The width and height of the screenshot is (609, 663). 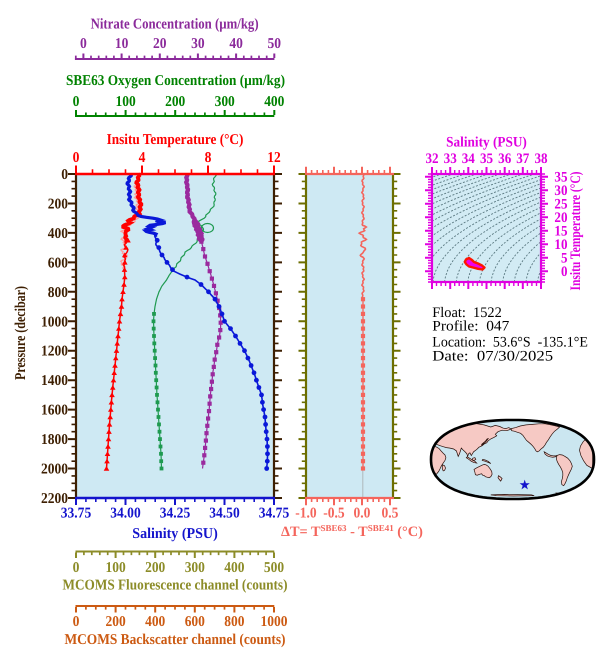 I want to click on svg-text: 2200, so click(x=54, y=499).